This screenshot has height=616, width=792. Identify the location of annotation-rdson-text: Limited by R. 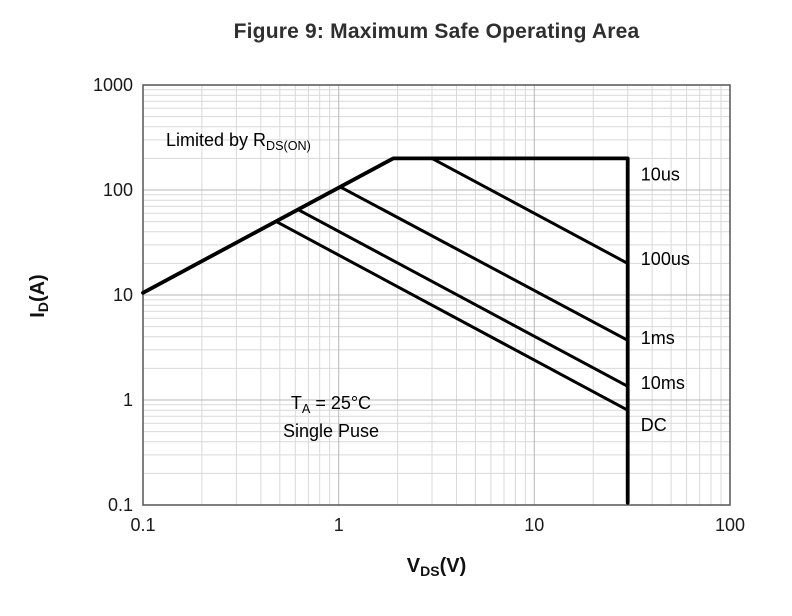
(216, 140).